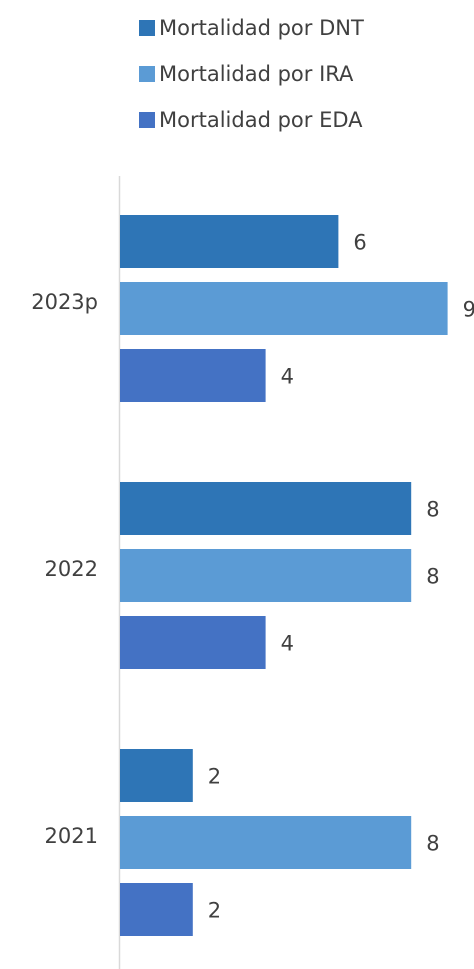 The height and width of the screenshot is (969, 474). I want to click on legend-item-mortalidad-por-ira: Mortalidad por IRA, so click(246, 74).